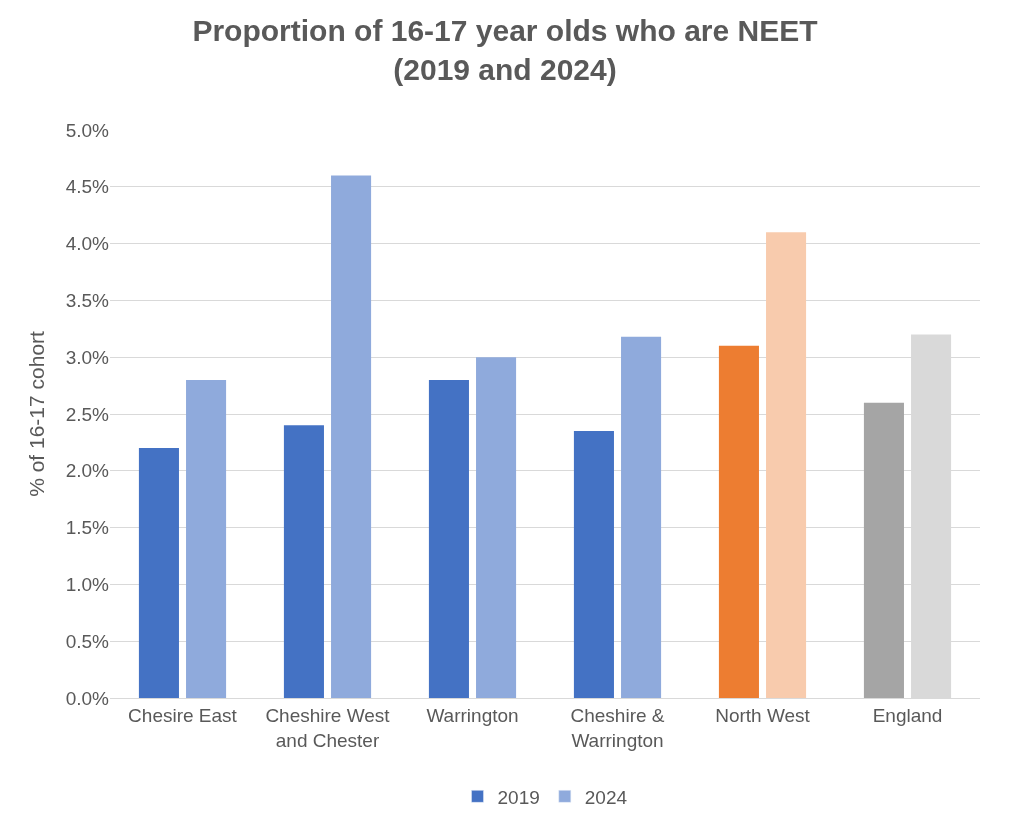 Image resolution: width=1010 pixels, height=827 pixels. What do you see at coordinates (518, 797) in the screenshot?
I see `legend-label: 2019` at bounding box center [518, 797].